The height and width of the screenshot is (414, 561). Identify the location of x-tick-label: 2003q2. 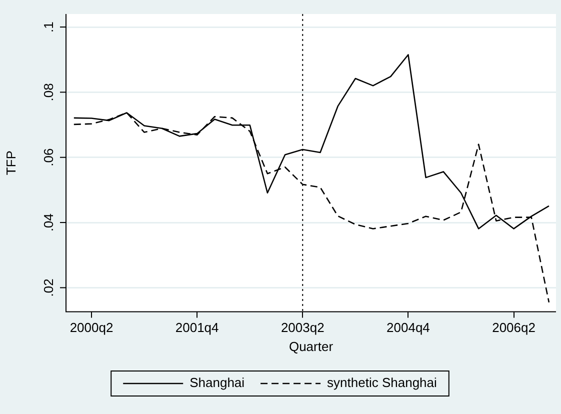
(302, 328).